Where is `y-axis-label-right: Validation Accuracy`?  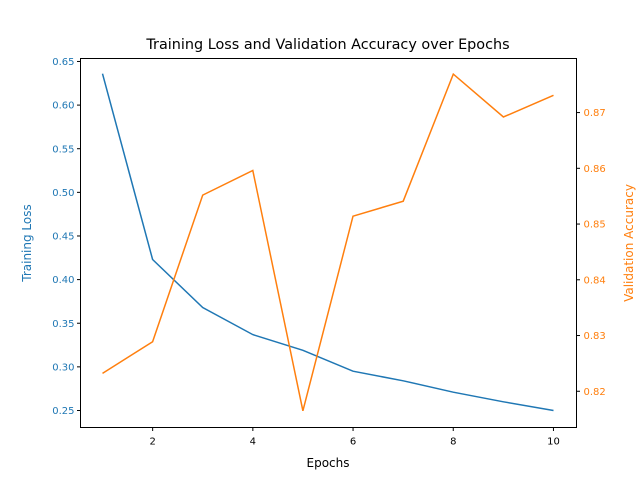
y-axis-label-right: Validation Accuracy is located at coordinates (629, 243).